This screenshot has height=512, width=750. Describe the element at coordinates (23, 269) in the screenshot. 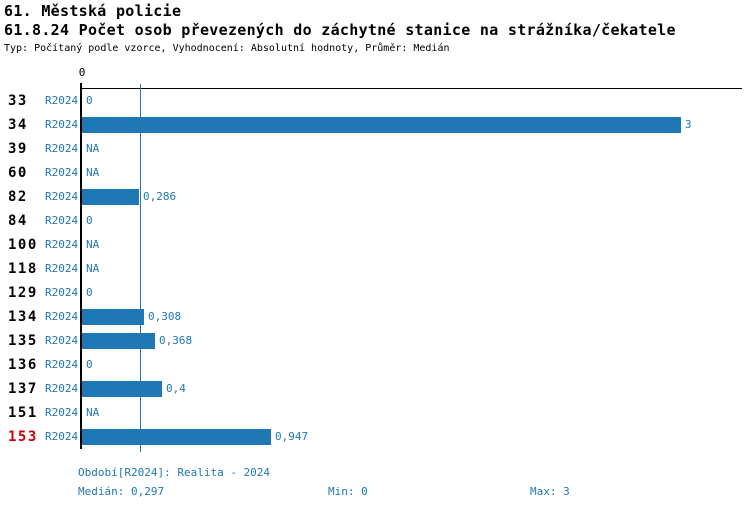

I see `row-id-label: 118` at that location.